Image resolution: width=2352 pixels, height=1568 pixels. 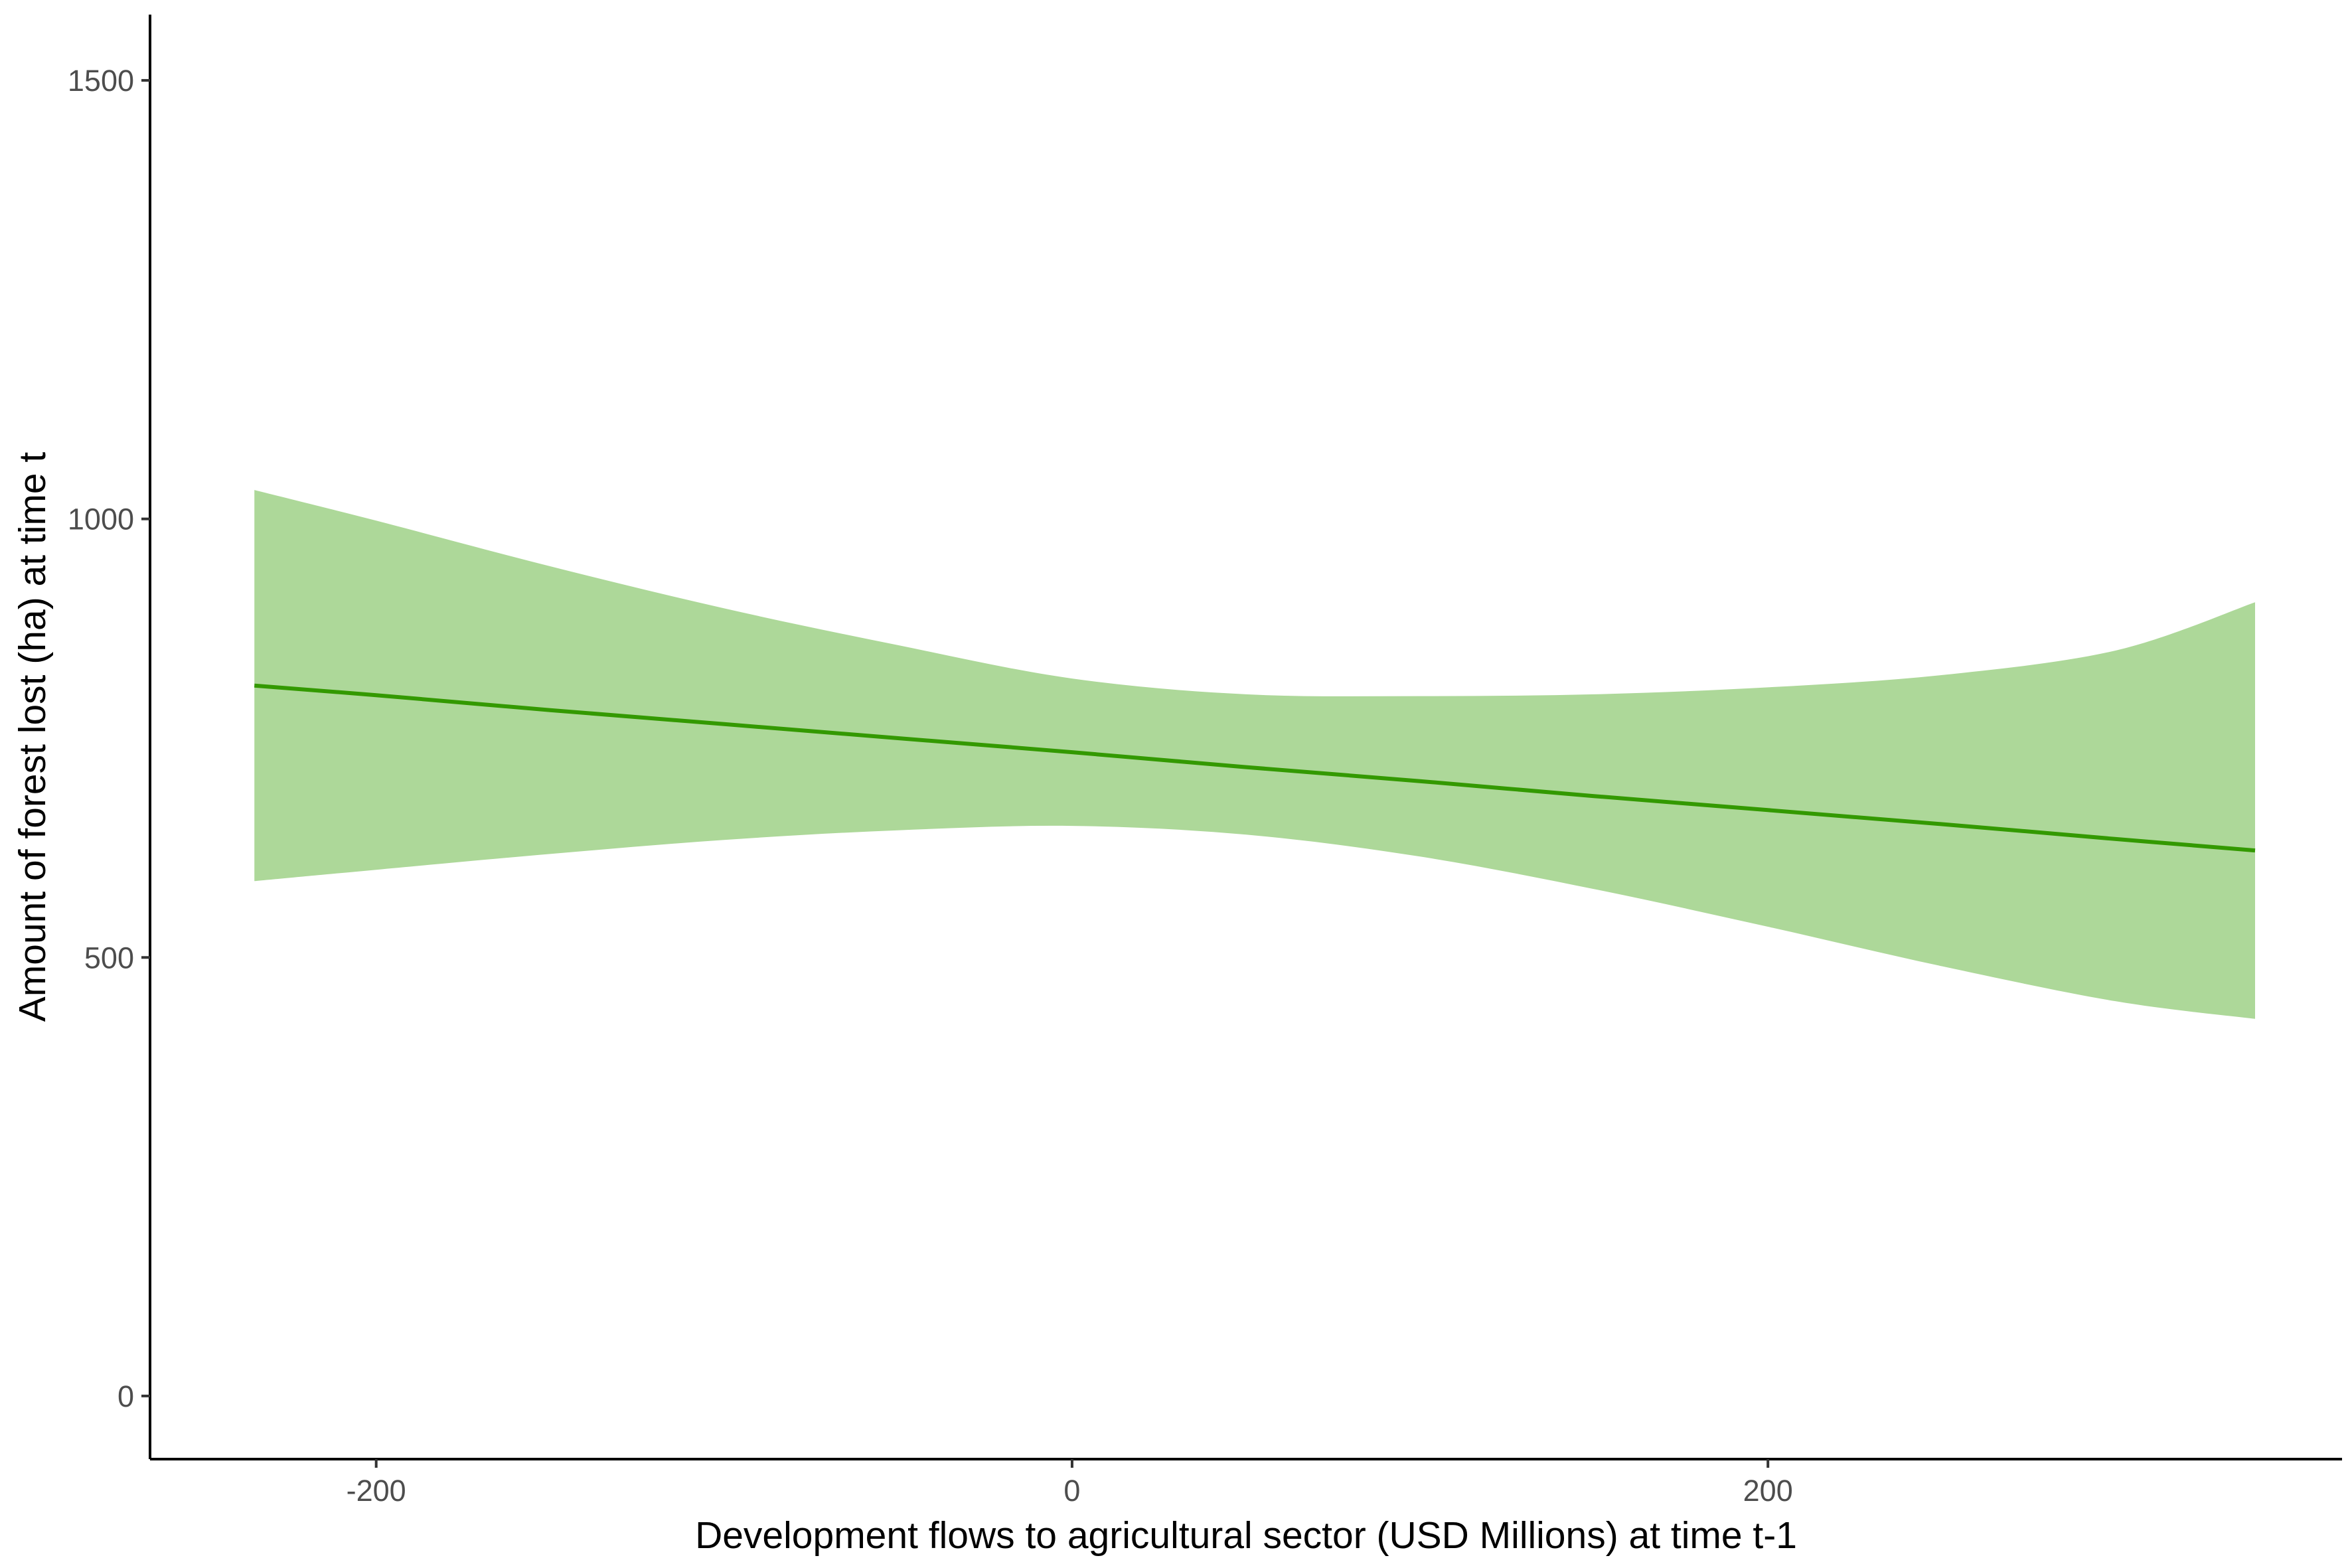 I want to click on y-axis-title: Amount of forest lost (ha) at time t, so click(x=32, y=737).